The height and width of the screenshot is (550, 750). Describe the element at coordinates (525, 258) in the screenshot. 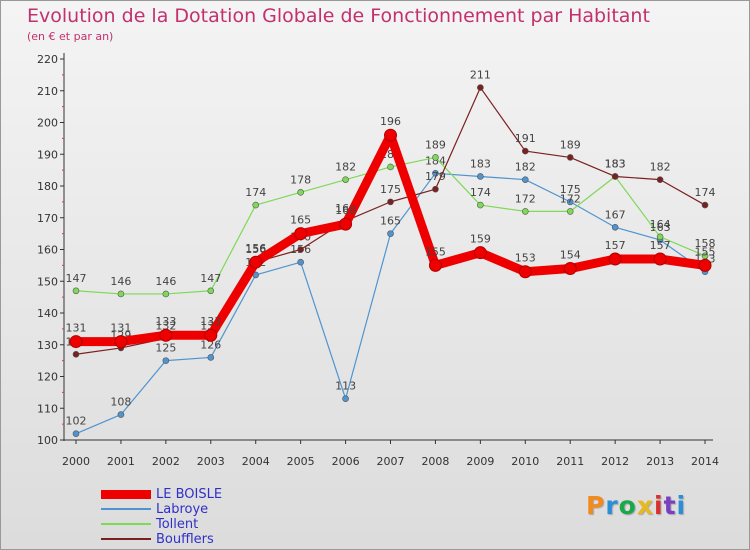

I see `data-label-le-boisle: 153` at that location.